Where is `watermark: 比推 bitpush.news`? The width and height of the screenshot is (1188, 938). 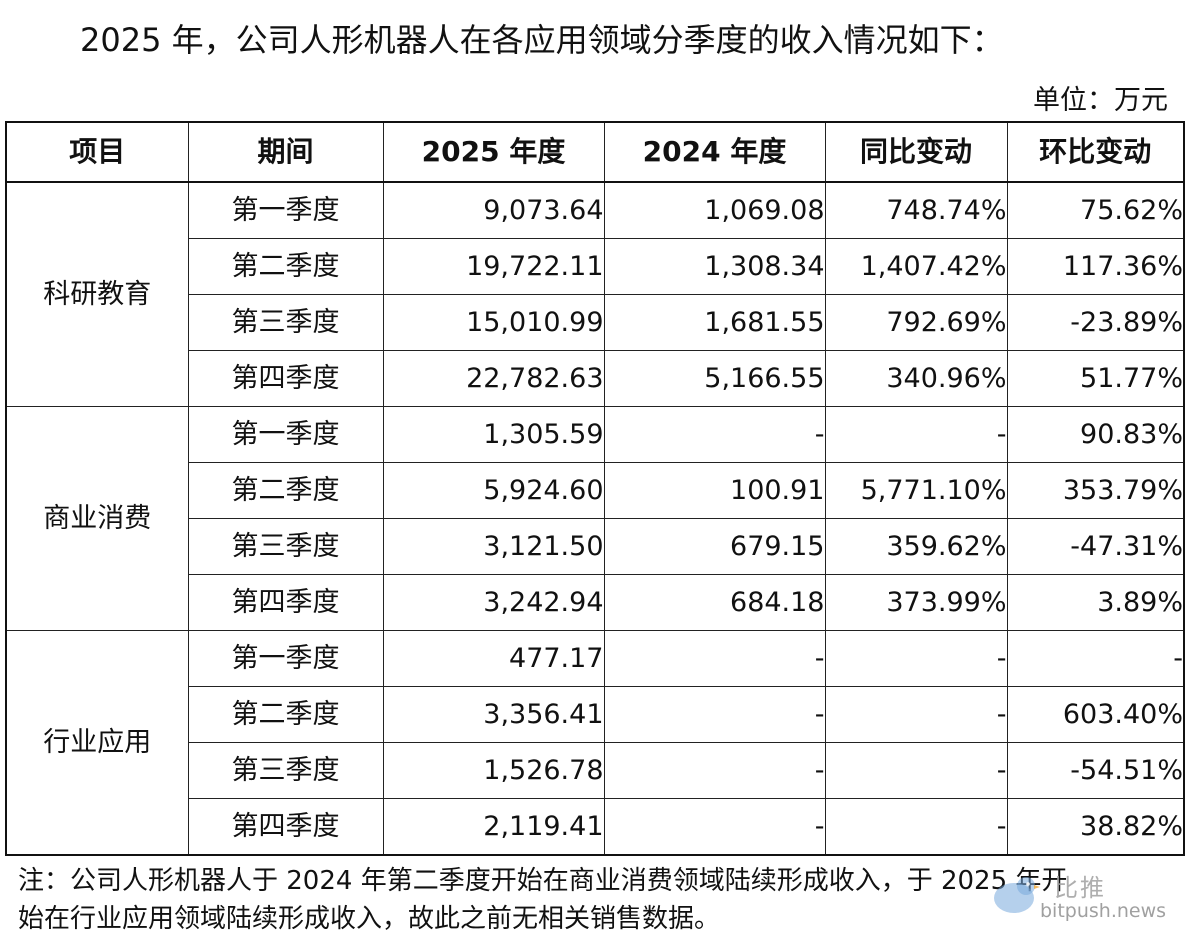
watermark: 比推 bitpush.news is located at coordinates (1087, 898).